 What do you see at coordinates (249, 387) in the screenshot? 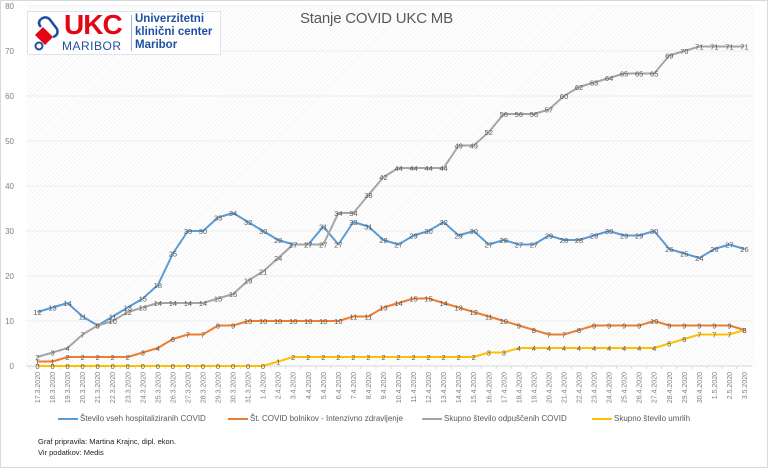
I see `x-tick-label: 31.3.2020` at bounding box center [249, 387].